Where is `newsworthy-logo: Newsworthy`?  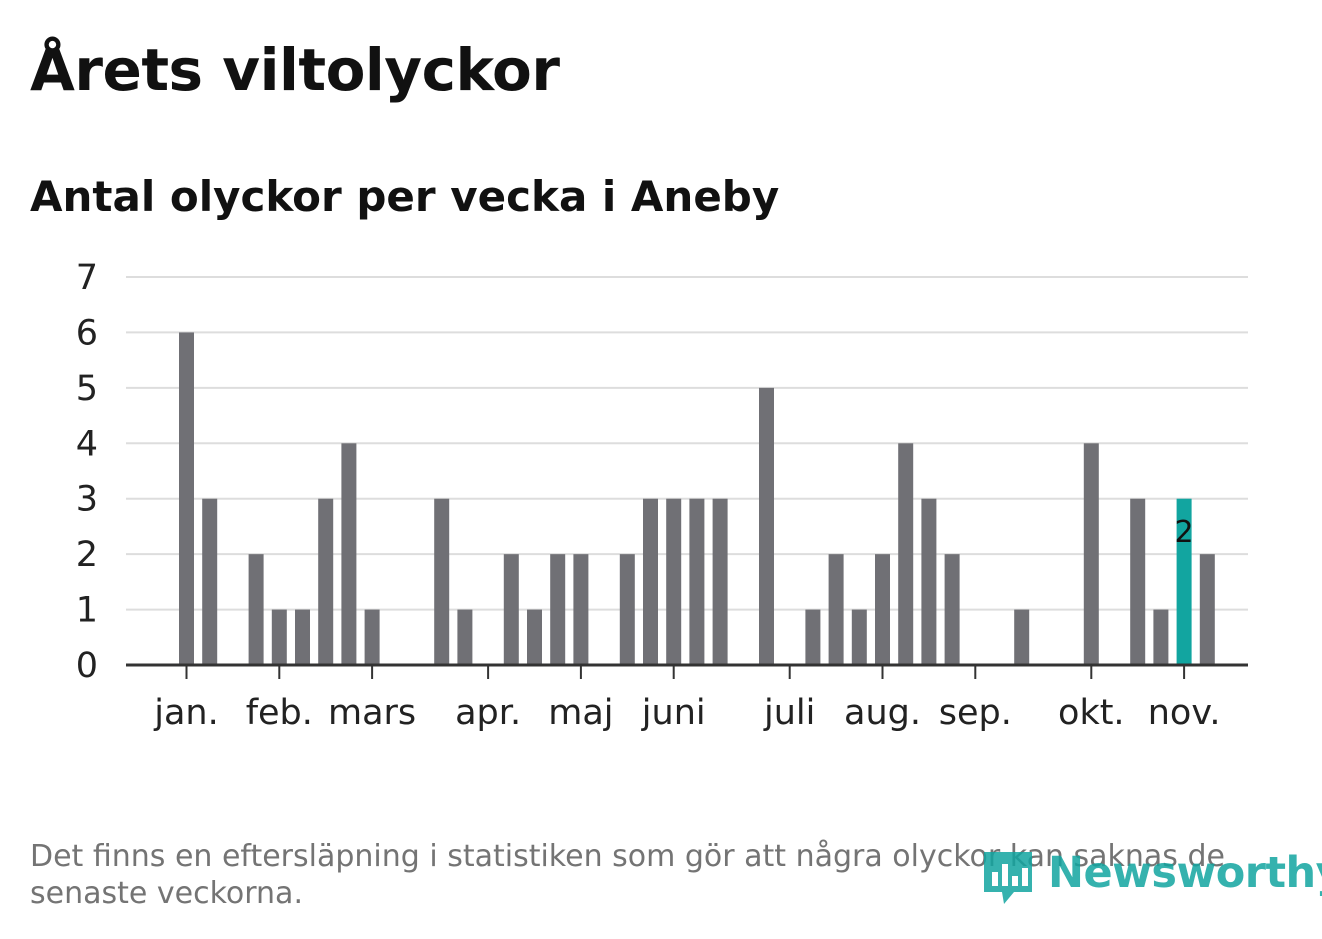 newsworthy-logo: Newsworthy is located at coordinates (1151, 878).